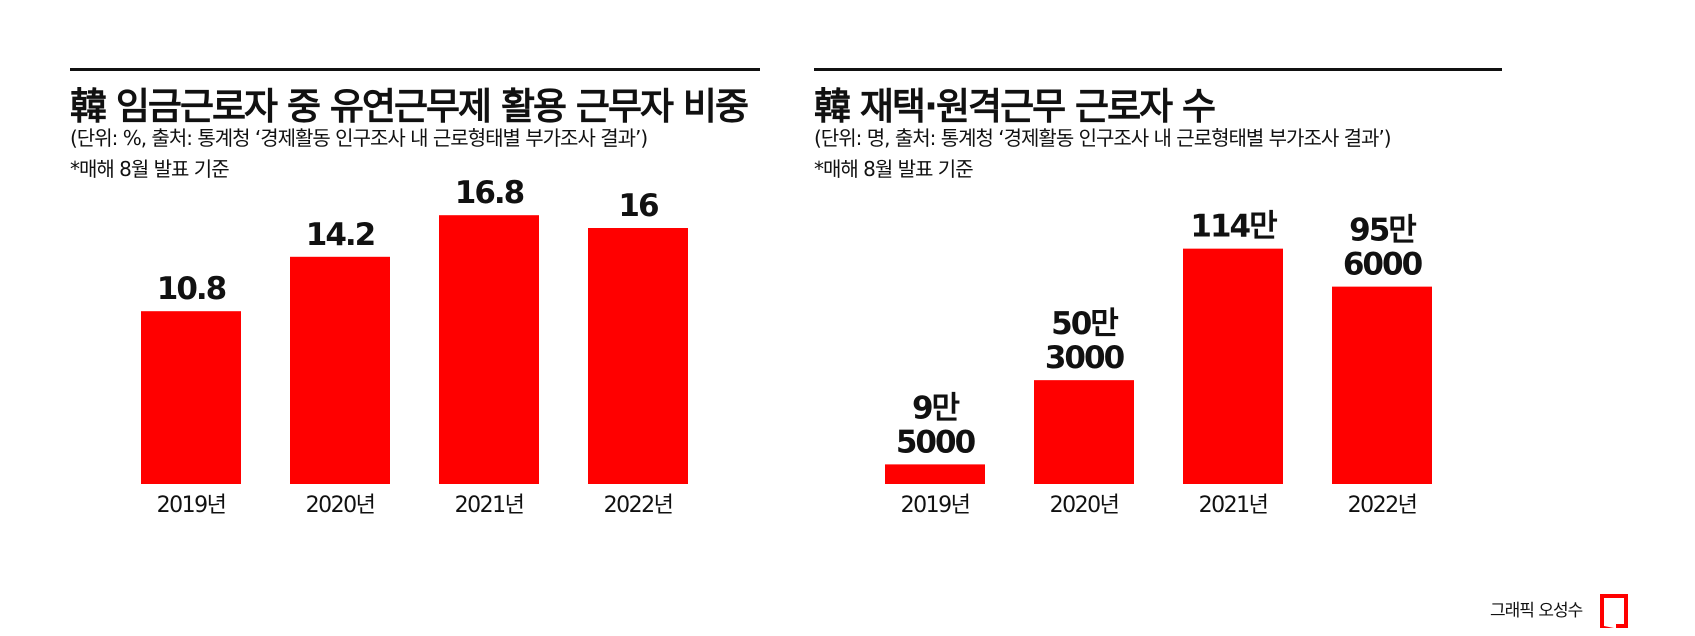 Image resolution: width=1695 pixels, height=636 pixels. I want to click on right-category-label-3: 2022년, so click(1382, 505).